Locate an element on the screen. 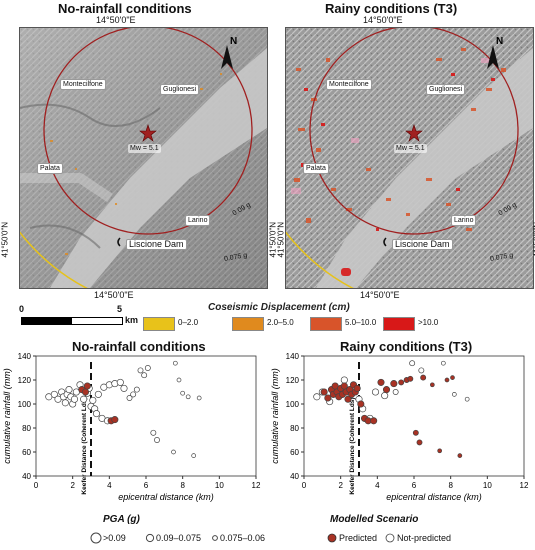 This screenshot has height=550, width=535. pga-legend-label: 0.09–0.075 is located at coordinates (179, 538).